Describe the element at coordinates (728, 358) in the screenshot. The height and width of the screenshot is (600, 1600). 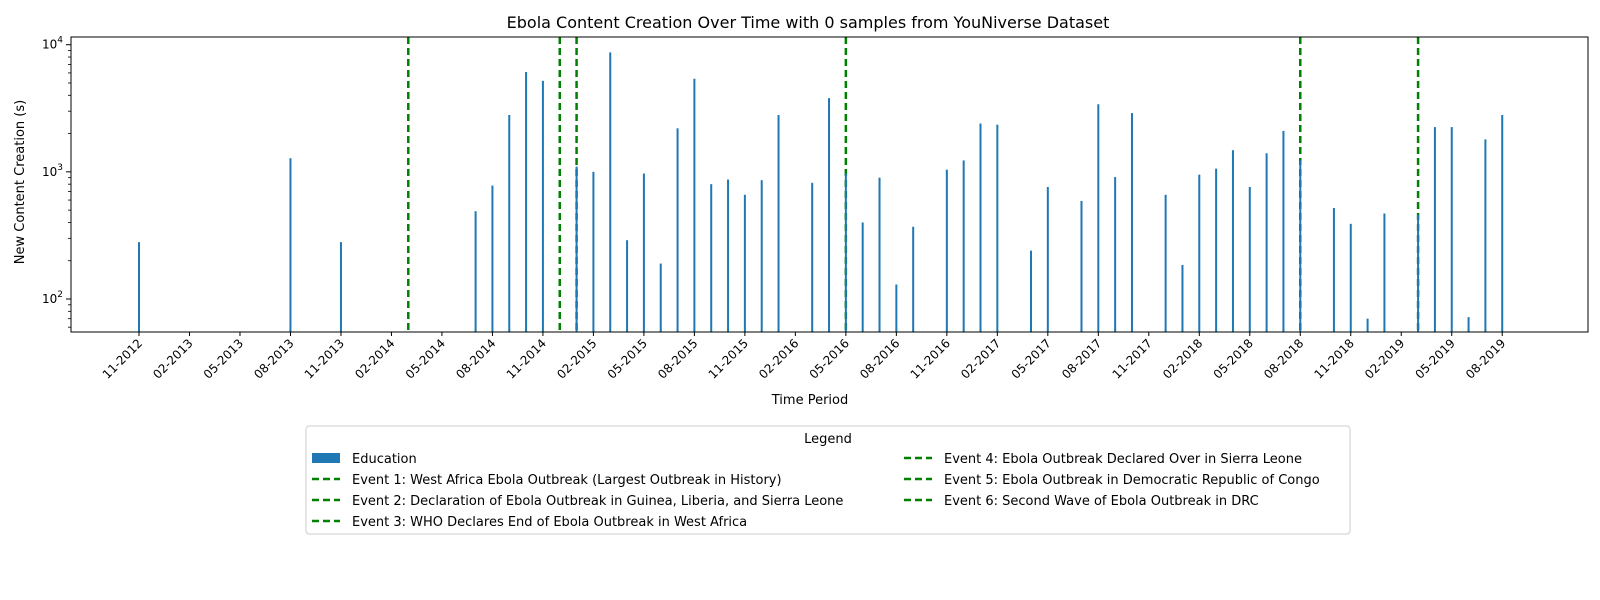
I see `x-tick-label: 11-2015` at that location.